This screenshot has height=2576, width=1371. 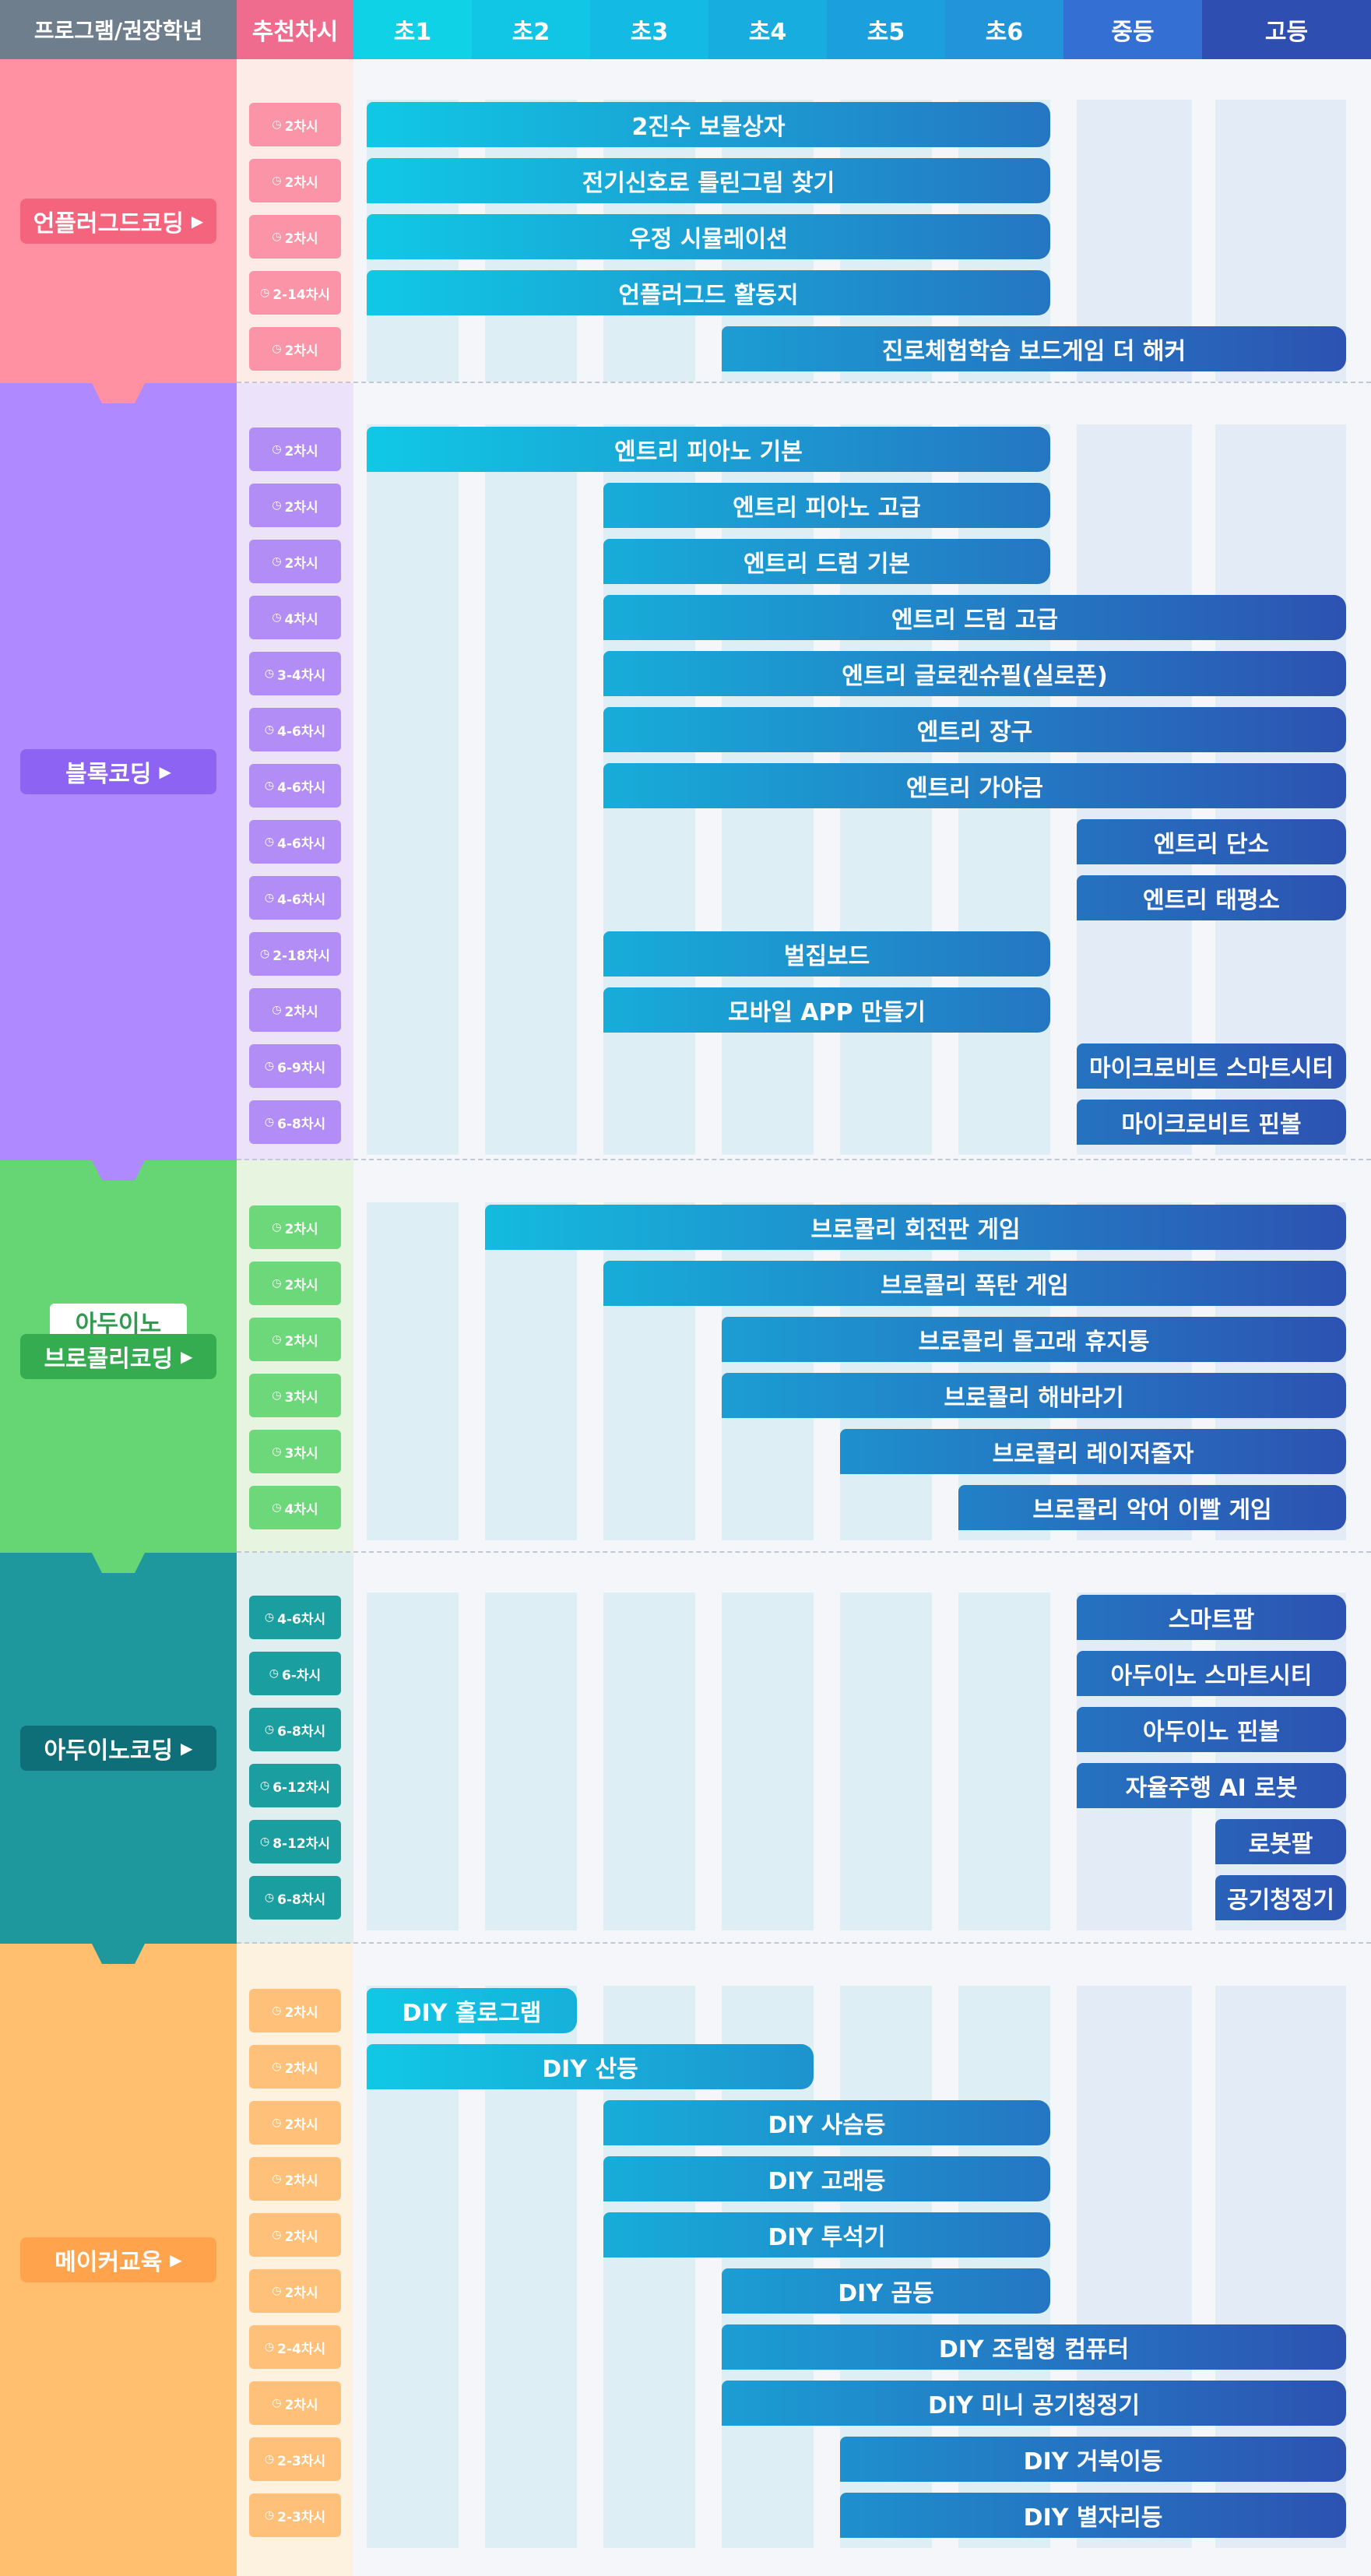 What do you see at coordinates (1211, 1617) in the screenshot?
I see `program-bar: 스마트팜` at bounding box center [1211, 1617].